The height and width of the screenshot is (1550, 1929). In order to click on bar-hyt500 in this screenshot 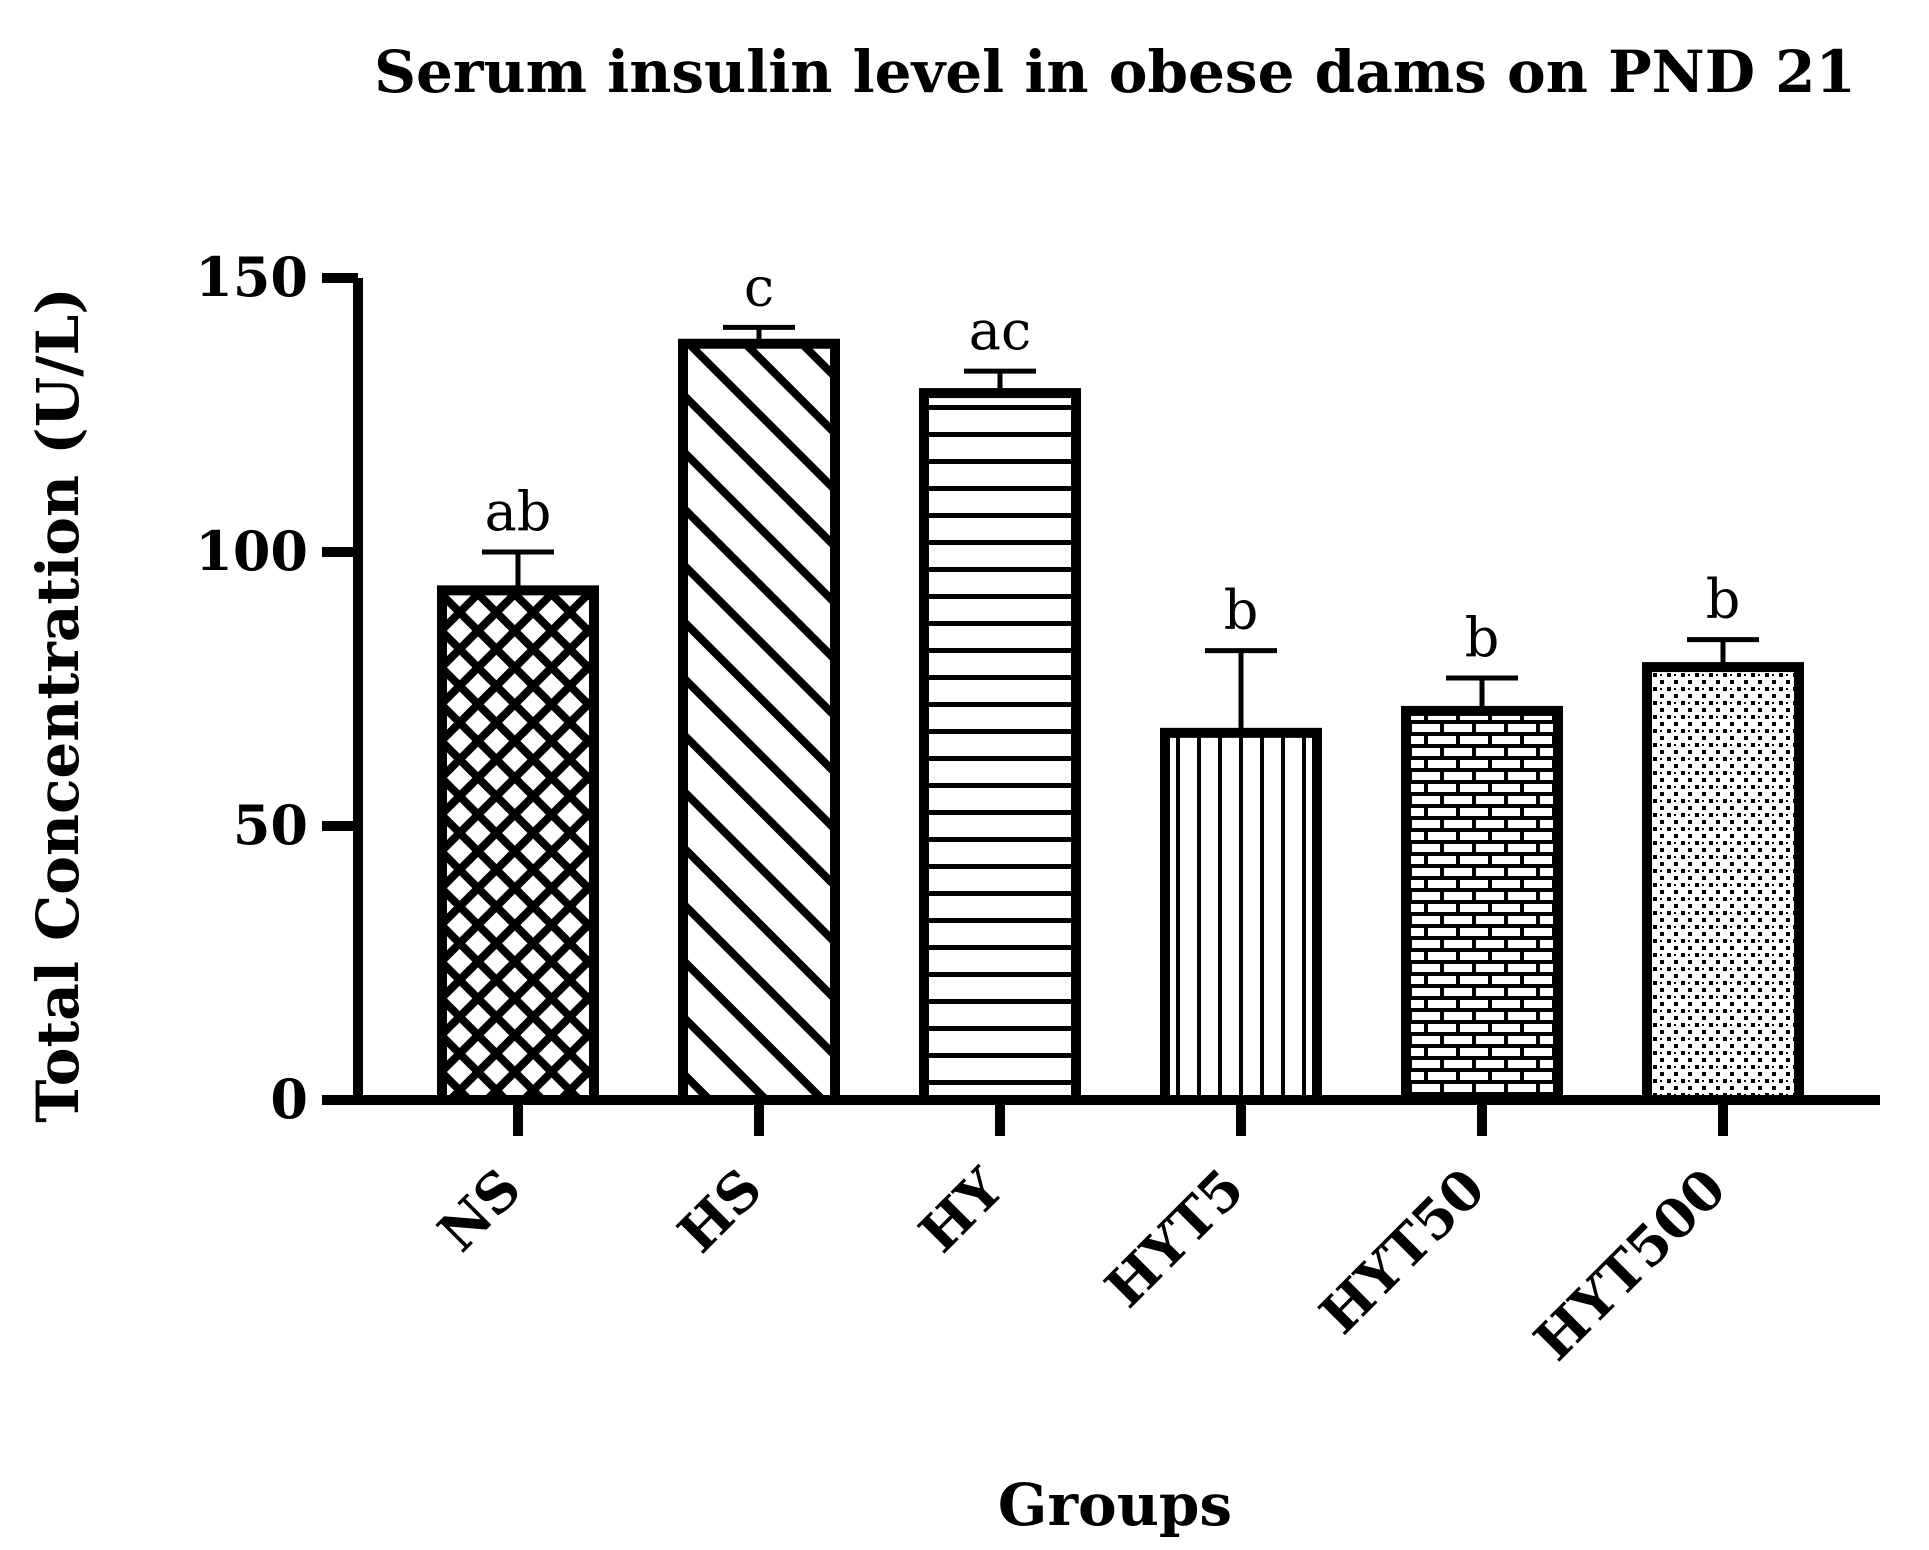, I will do `click(1723, 884)`.